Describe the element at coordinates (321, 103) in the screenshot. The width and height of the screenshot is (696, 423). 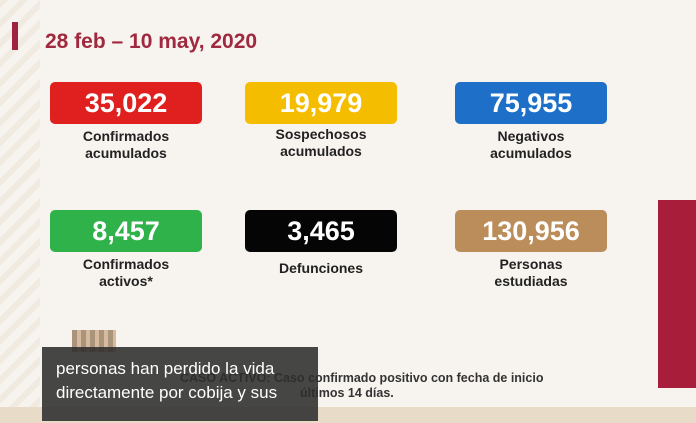
I see `stat-value: 19,979` at that location.